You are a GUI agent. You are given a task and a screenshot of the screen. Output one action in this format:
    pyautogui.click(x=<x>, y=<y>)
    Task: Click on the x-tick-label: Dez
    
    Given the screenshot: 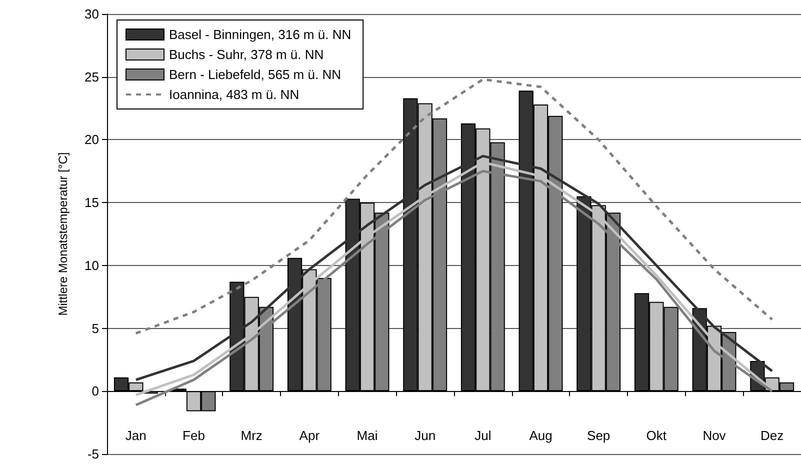 What is the action you would take?
    pyautogui.click(x=772, y=435)
    